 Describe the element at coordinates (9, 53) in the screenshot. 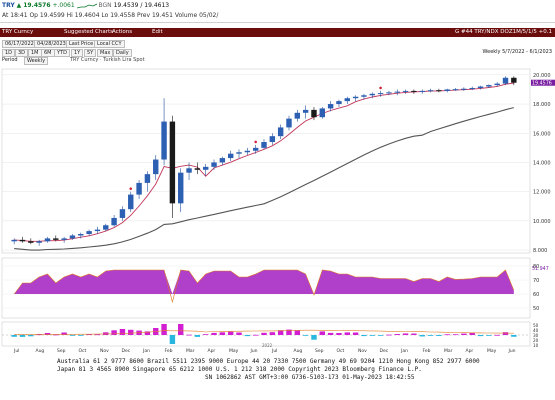

I see `range-1d: 1D` at that location.